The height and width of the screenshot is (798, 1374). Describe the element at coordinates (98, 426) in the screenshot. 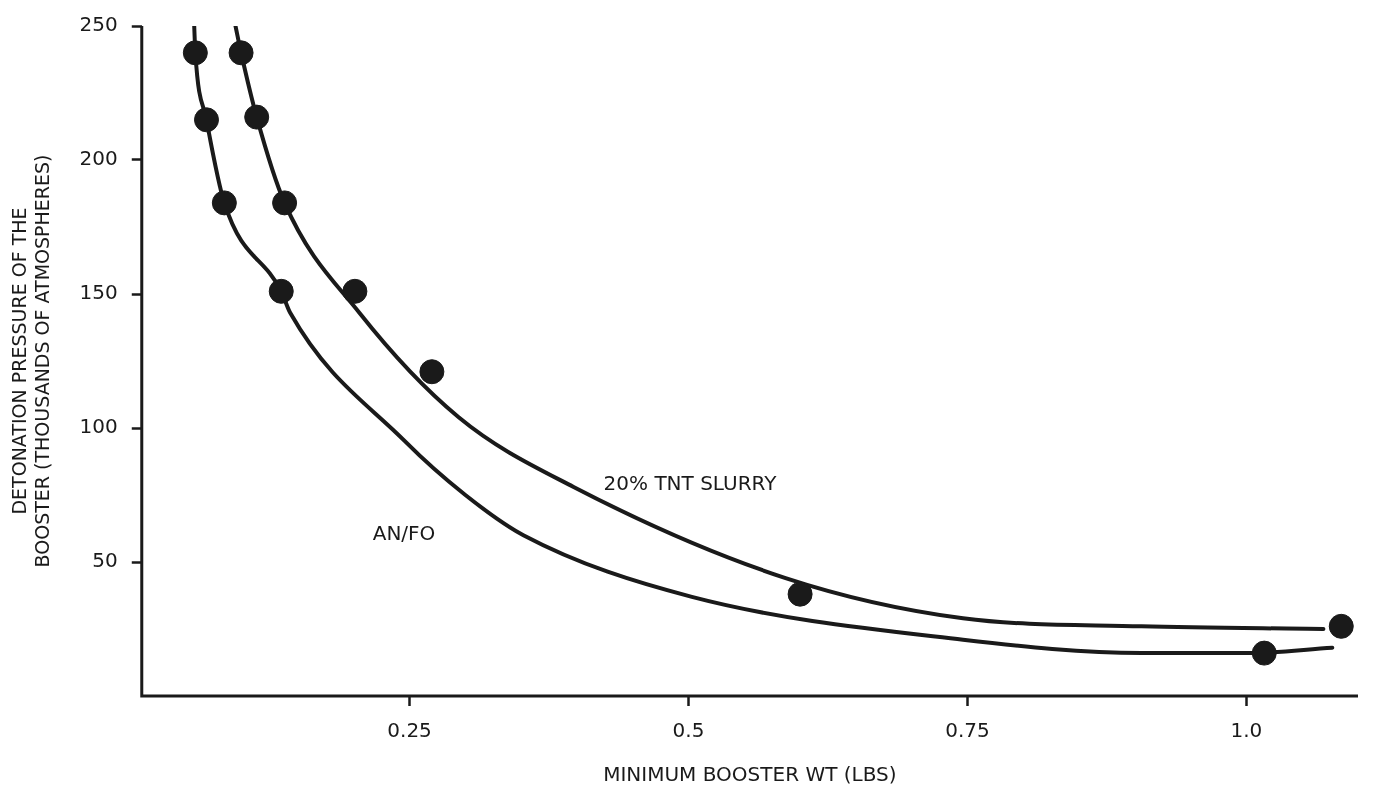

I see `y-tick-label: 100` at that location.